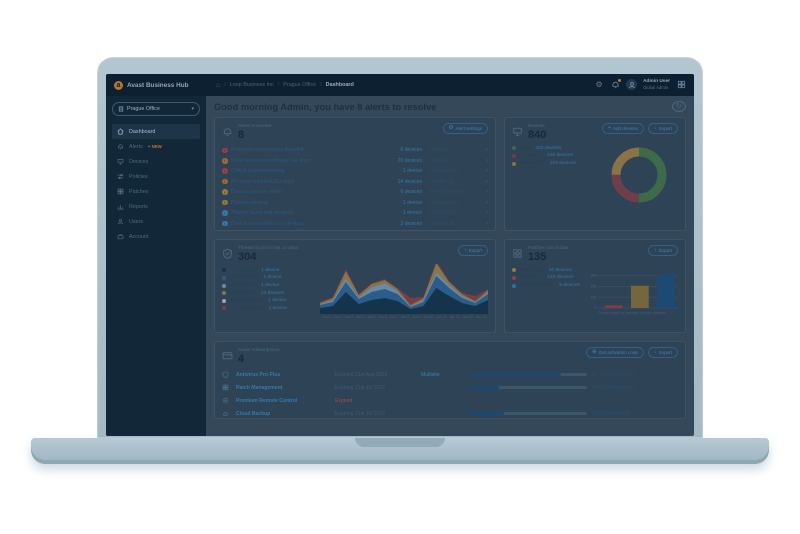  Describe the element at coordinates (156, 236) in the screenshot. I see `sidebar-item-account: Account` at that location.